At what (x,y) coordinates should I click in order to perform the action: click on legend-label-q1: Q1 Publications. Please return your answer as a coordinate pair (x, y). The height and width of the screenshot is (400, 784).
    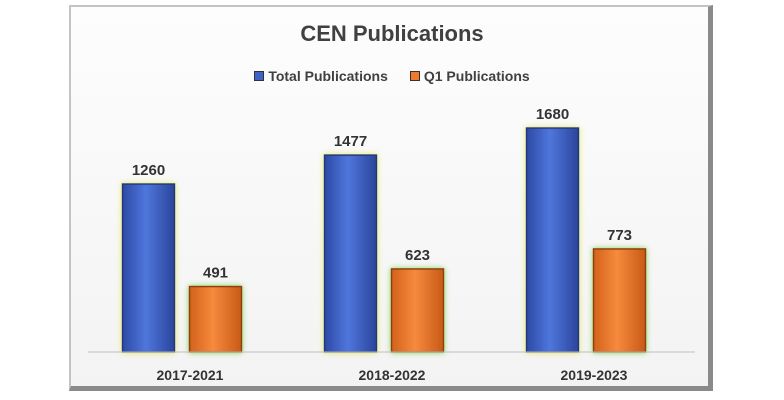
    Looking at the image, I should click on (476, 76).